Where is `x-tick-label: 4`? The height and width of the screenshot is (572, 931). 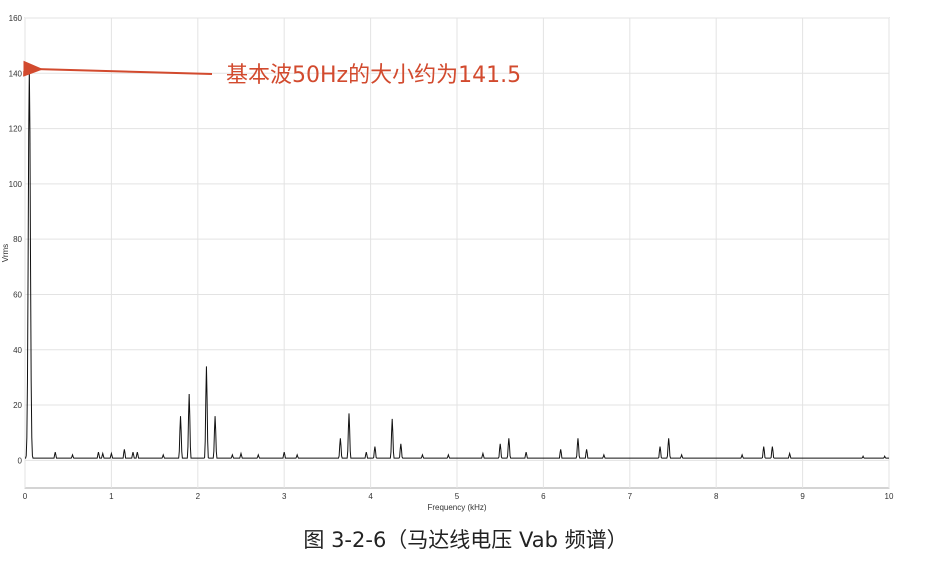 x-tick-label: 4 is located at coordinates (370, 496).